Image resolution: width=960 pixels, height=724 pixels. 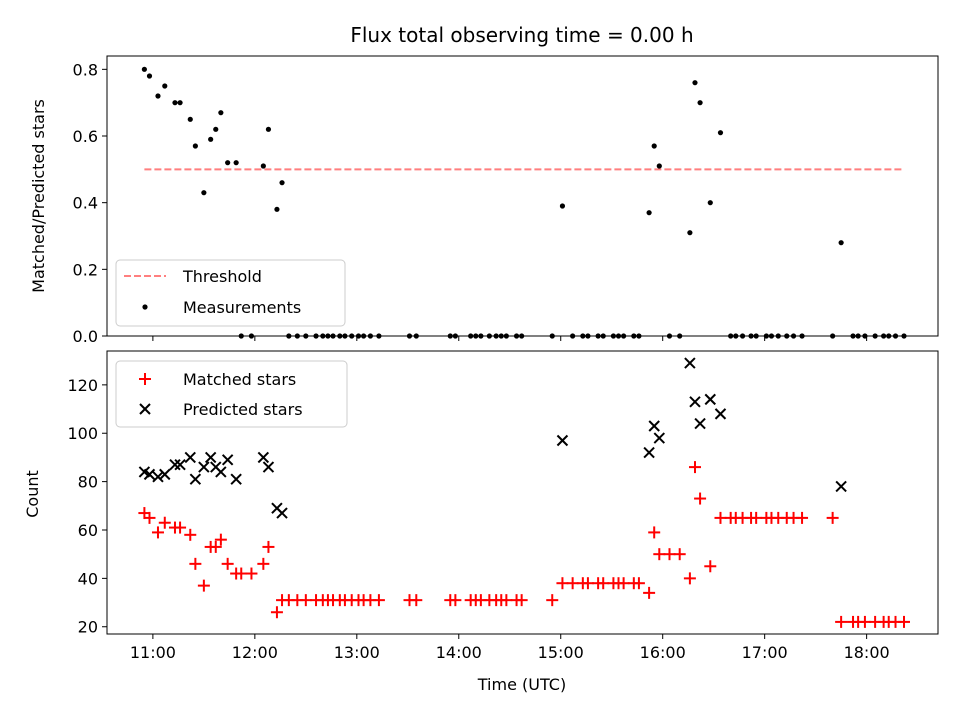 I want to click on x-tick-label: 16:00, so click(x=663, y=652).